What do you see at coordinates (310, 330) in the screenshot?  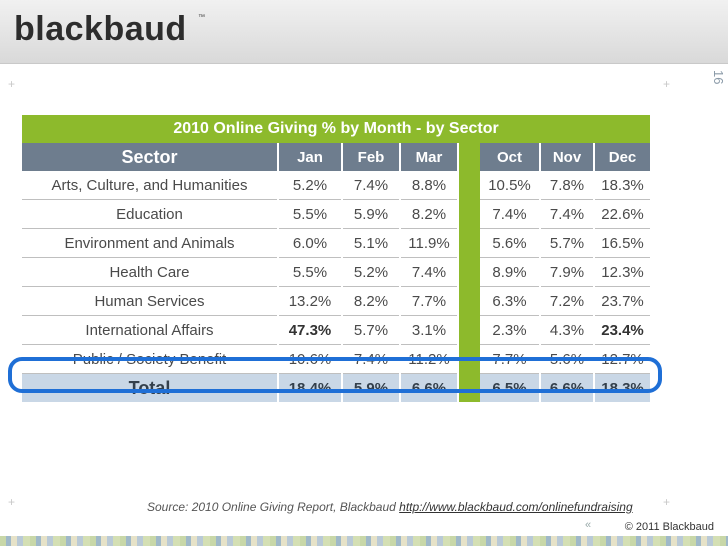 I see `jan-cell: 47.3%` at bounding box center [310, 330].